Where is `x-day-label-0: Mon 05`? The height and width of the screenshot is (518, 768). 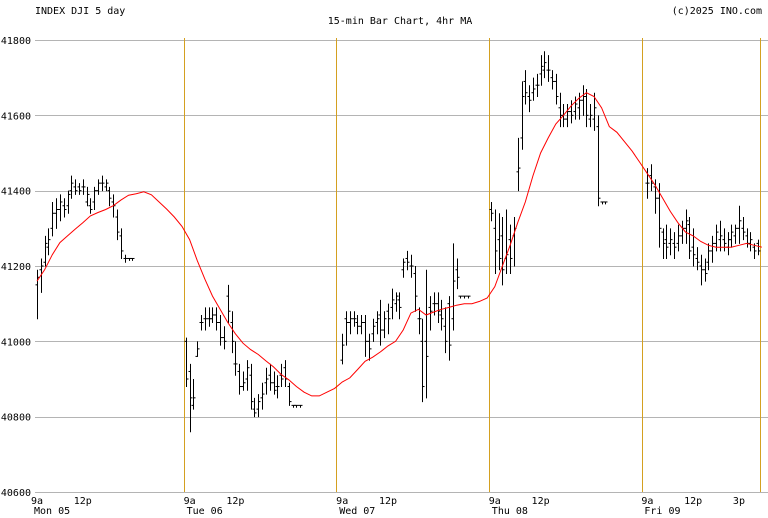
x-day-label-0: Mon 05 is located at coordinates (52, 511).